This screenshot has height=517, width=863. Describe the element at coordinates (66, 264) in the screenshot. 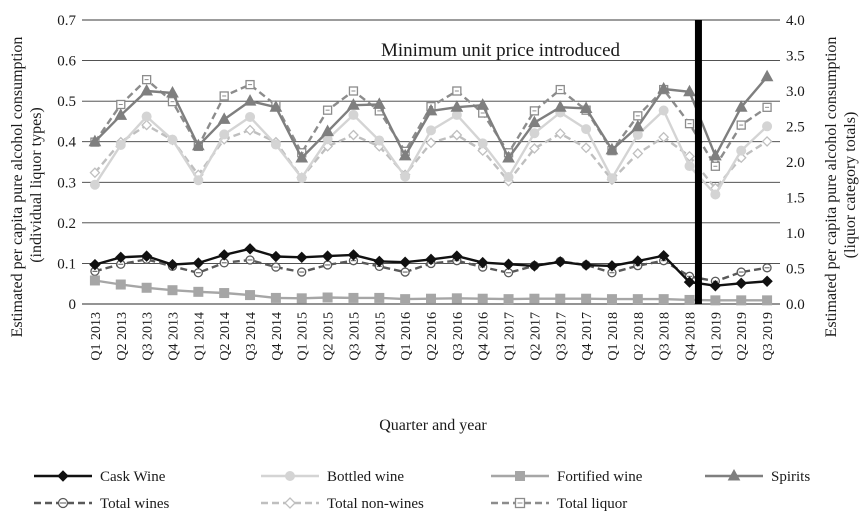

I see `left-tick-label: 0.1` at that location.